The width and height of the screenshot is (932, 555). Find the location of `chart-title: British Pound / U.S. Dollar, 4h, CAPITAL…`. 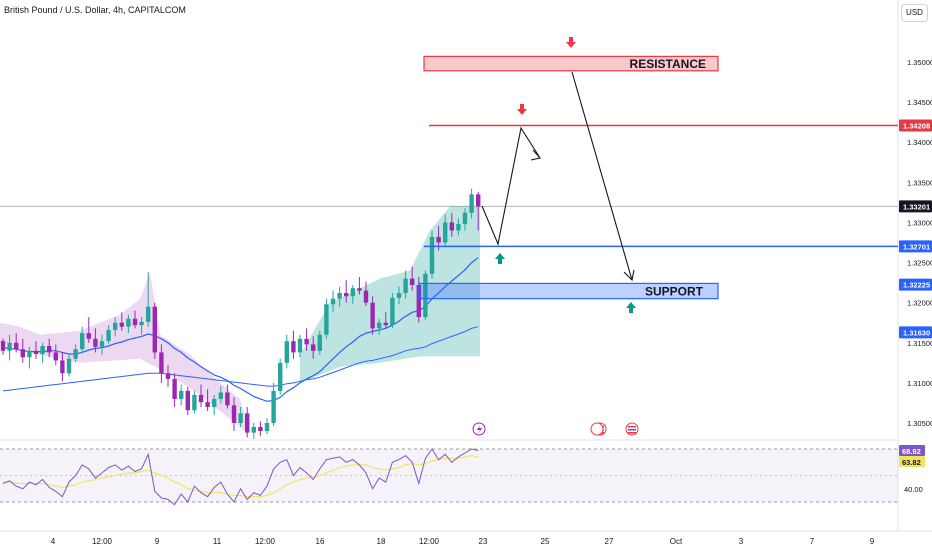

chart-title: British Pound / U.S. Dollar, 4h, CAPITAL… is located at coordinates (95, 10).